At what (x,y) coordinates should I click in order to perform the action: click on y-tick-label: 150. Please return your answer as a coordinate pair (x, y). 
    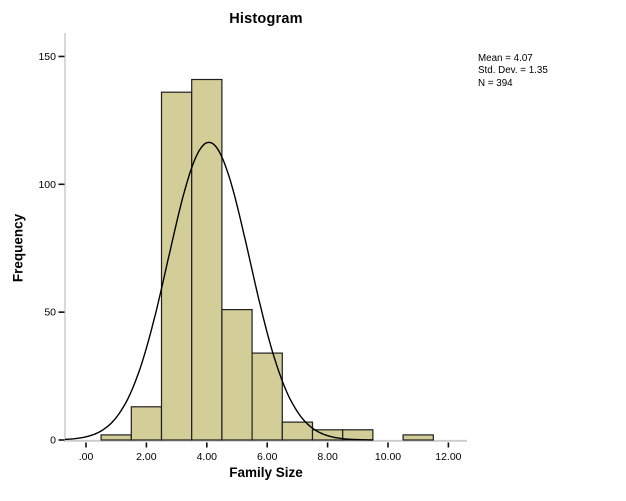
    Looking at the image, I should click on (47, 57).